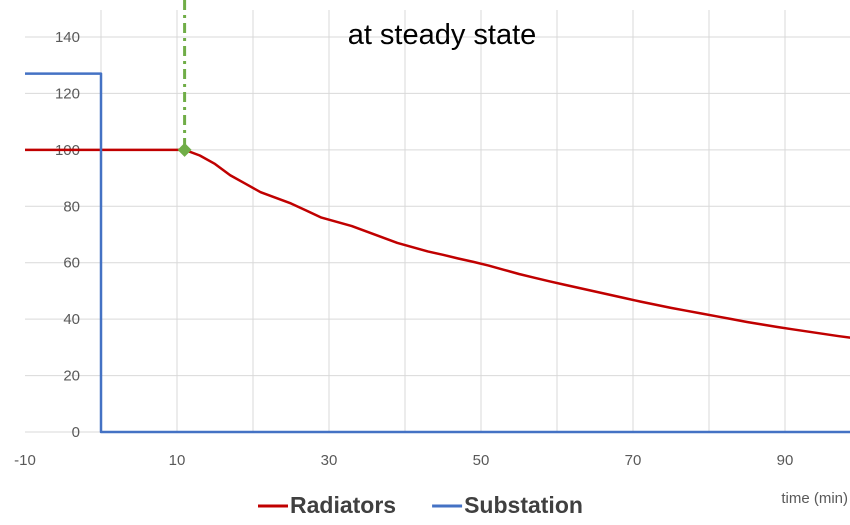 This screenshot has width=850, height=525. I want to click on legend: Radiators Substation, so click(420, 505).